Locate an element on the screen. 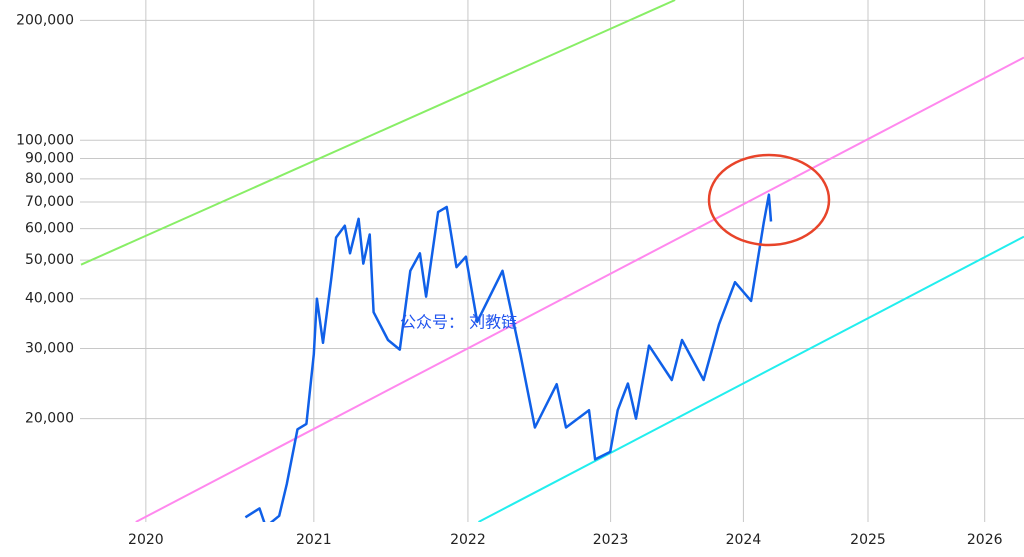  y-tick-label: 50,000 is located at coordinates (49, 260).